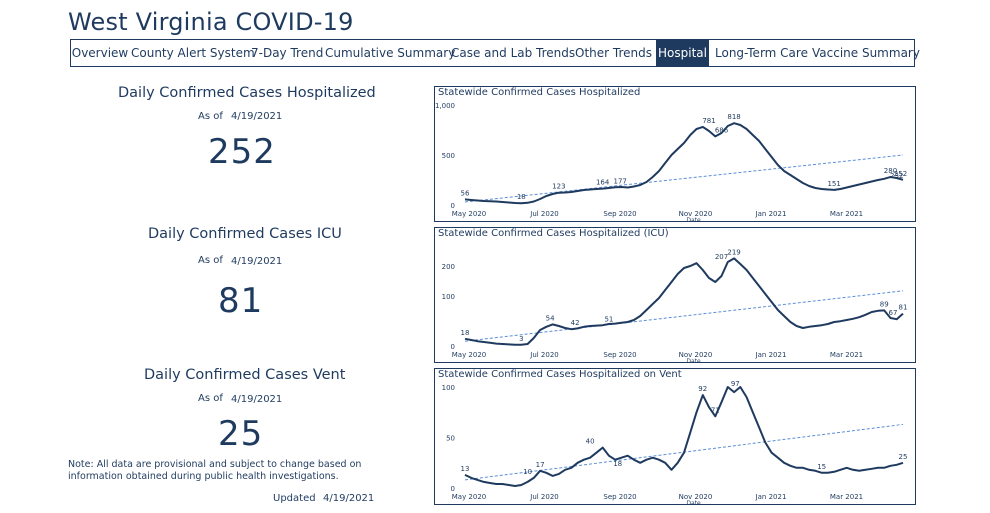 This screenshot has width=990, height=513. What do you see at coordinates (884, 304) in the screenshot?
I see `data-label: 89` at bounding box center [884, 304].